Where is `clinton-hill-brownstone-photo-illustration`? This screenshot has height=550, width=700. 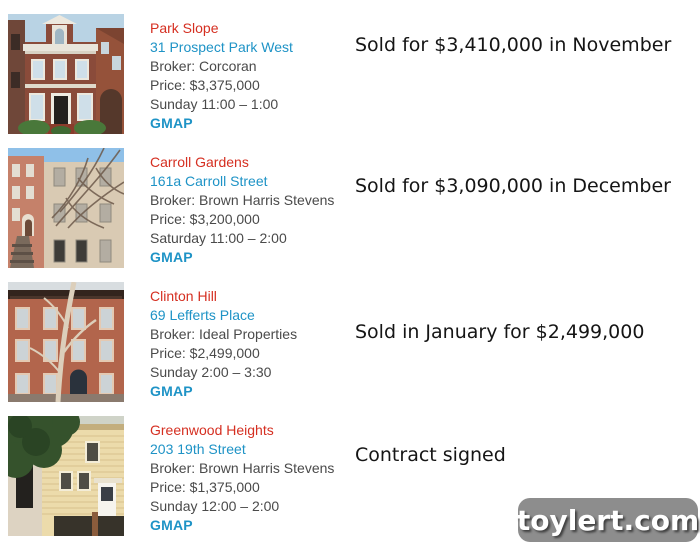 clinton-hill-brownstone-photo-illustration is located at coordinates (66, 342).